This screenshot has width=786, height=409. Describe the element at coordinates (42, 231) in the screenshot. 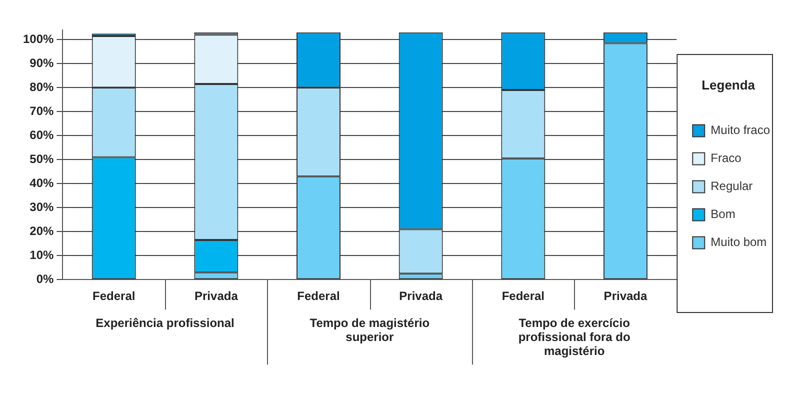

I see `y-tick-label: 20%` at that location.